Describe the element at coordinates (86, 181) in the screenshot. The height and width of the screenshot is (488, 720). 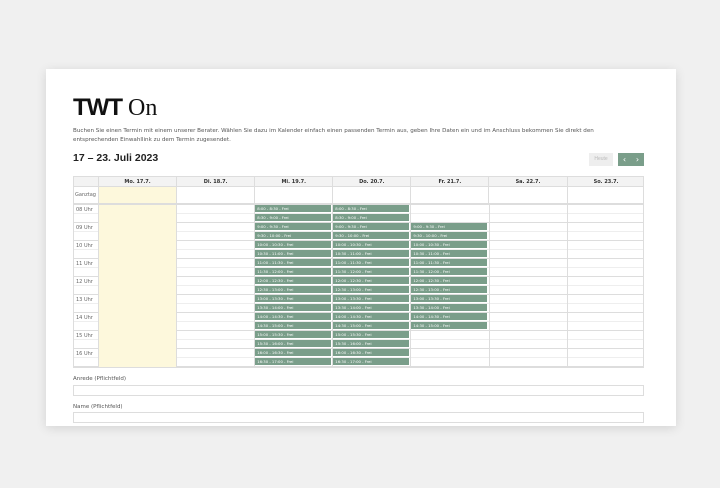
I see `corner-cell` at that location.